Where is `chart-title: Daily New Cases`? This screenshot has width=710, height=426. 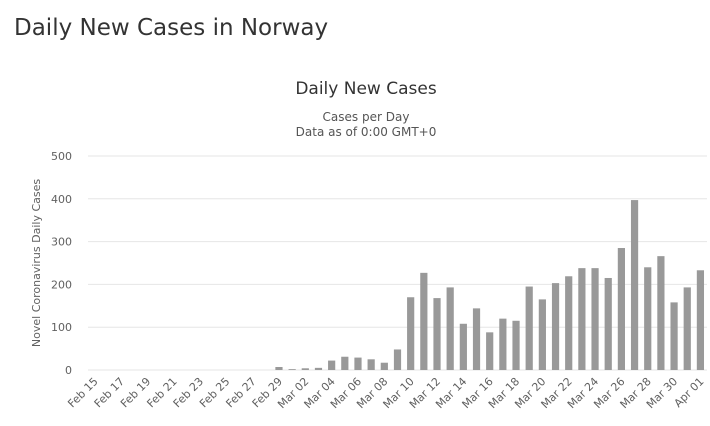
chart-title: Daily New Cases is located at coordinates (366, 89).